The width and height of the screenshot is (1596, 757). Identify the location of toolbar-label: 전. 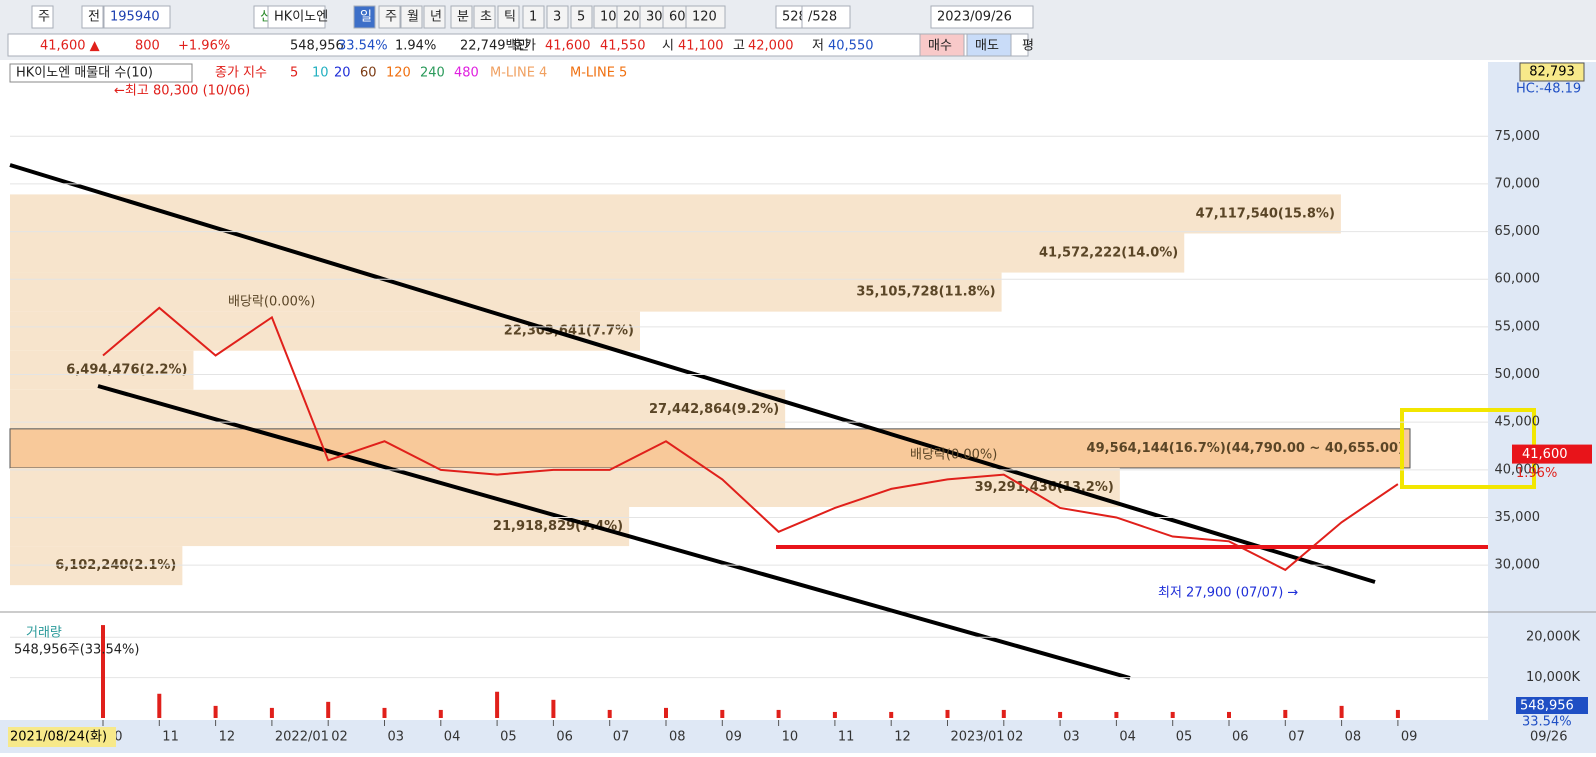
(94, 17).